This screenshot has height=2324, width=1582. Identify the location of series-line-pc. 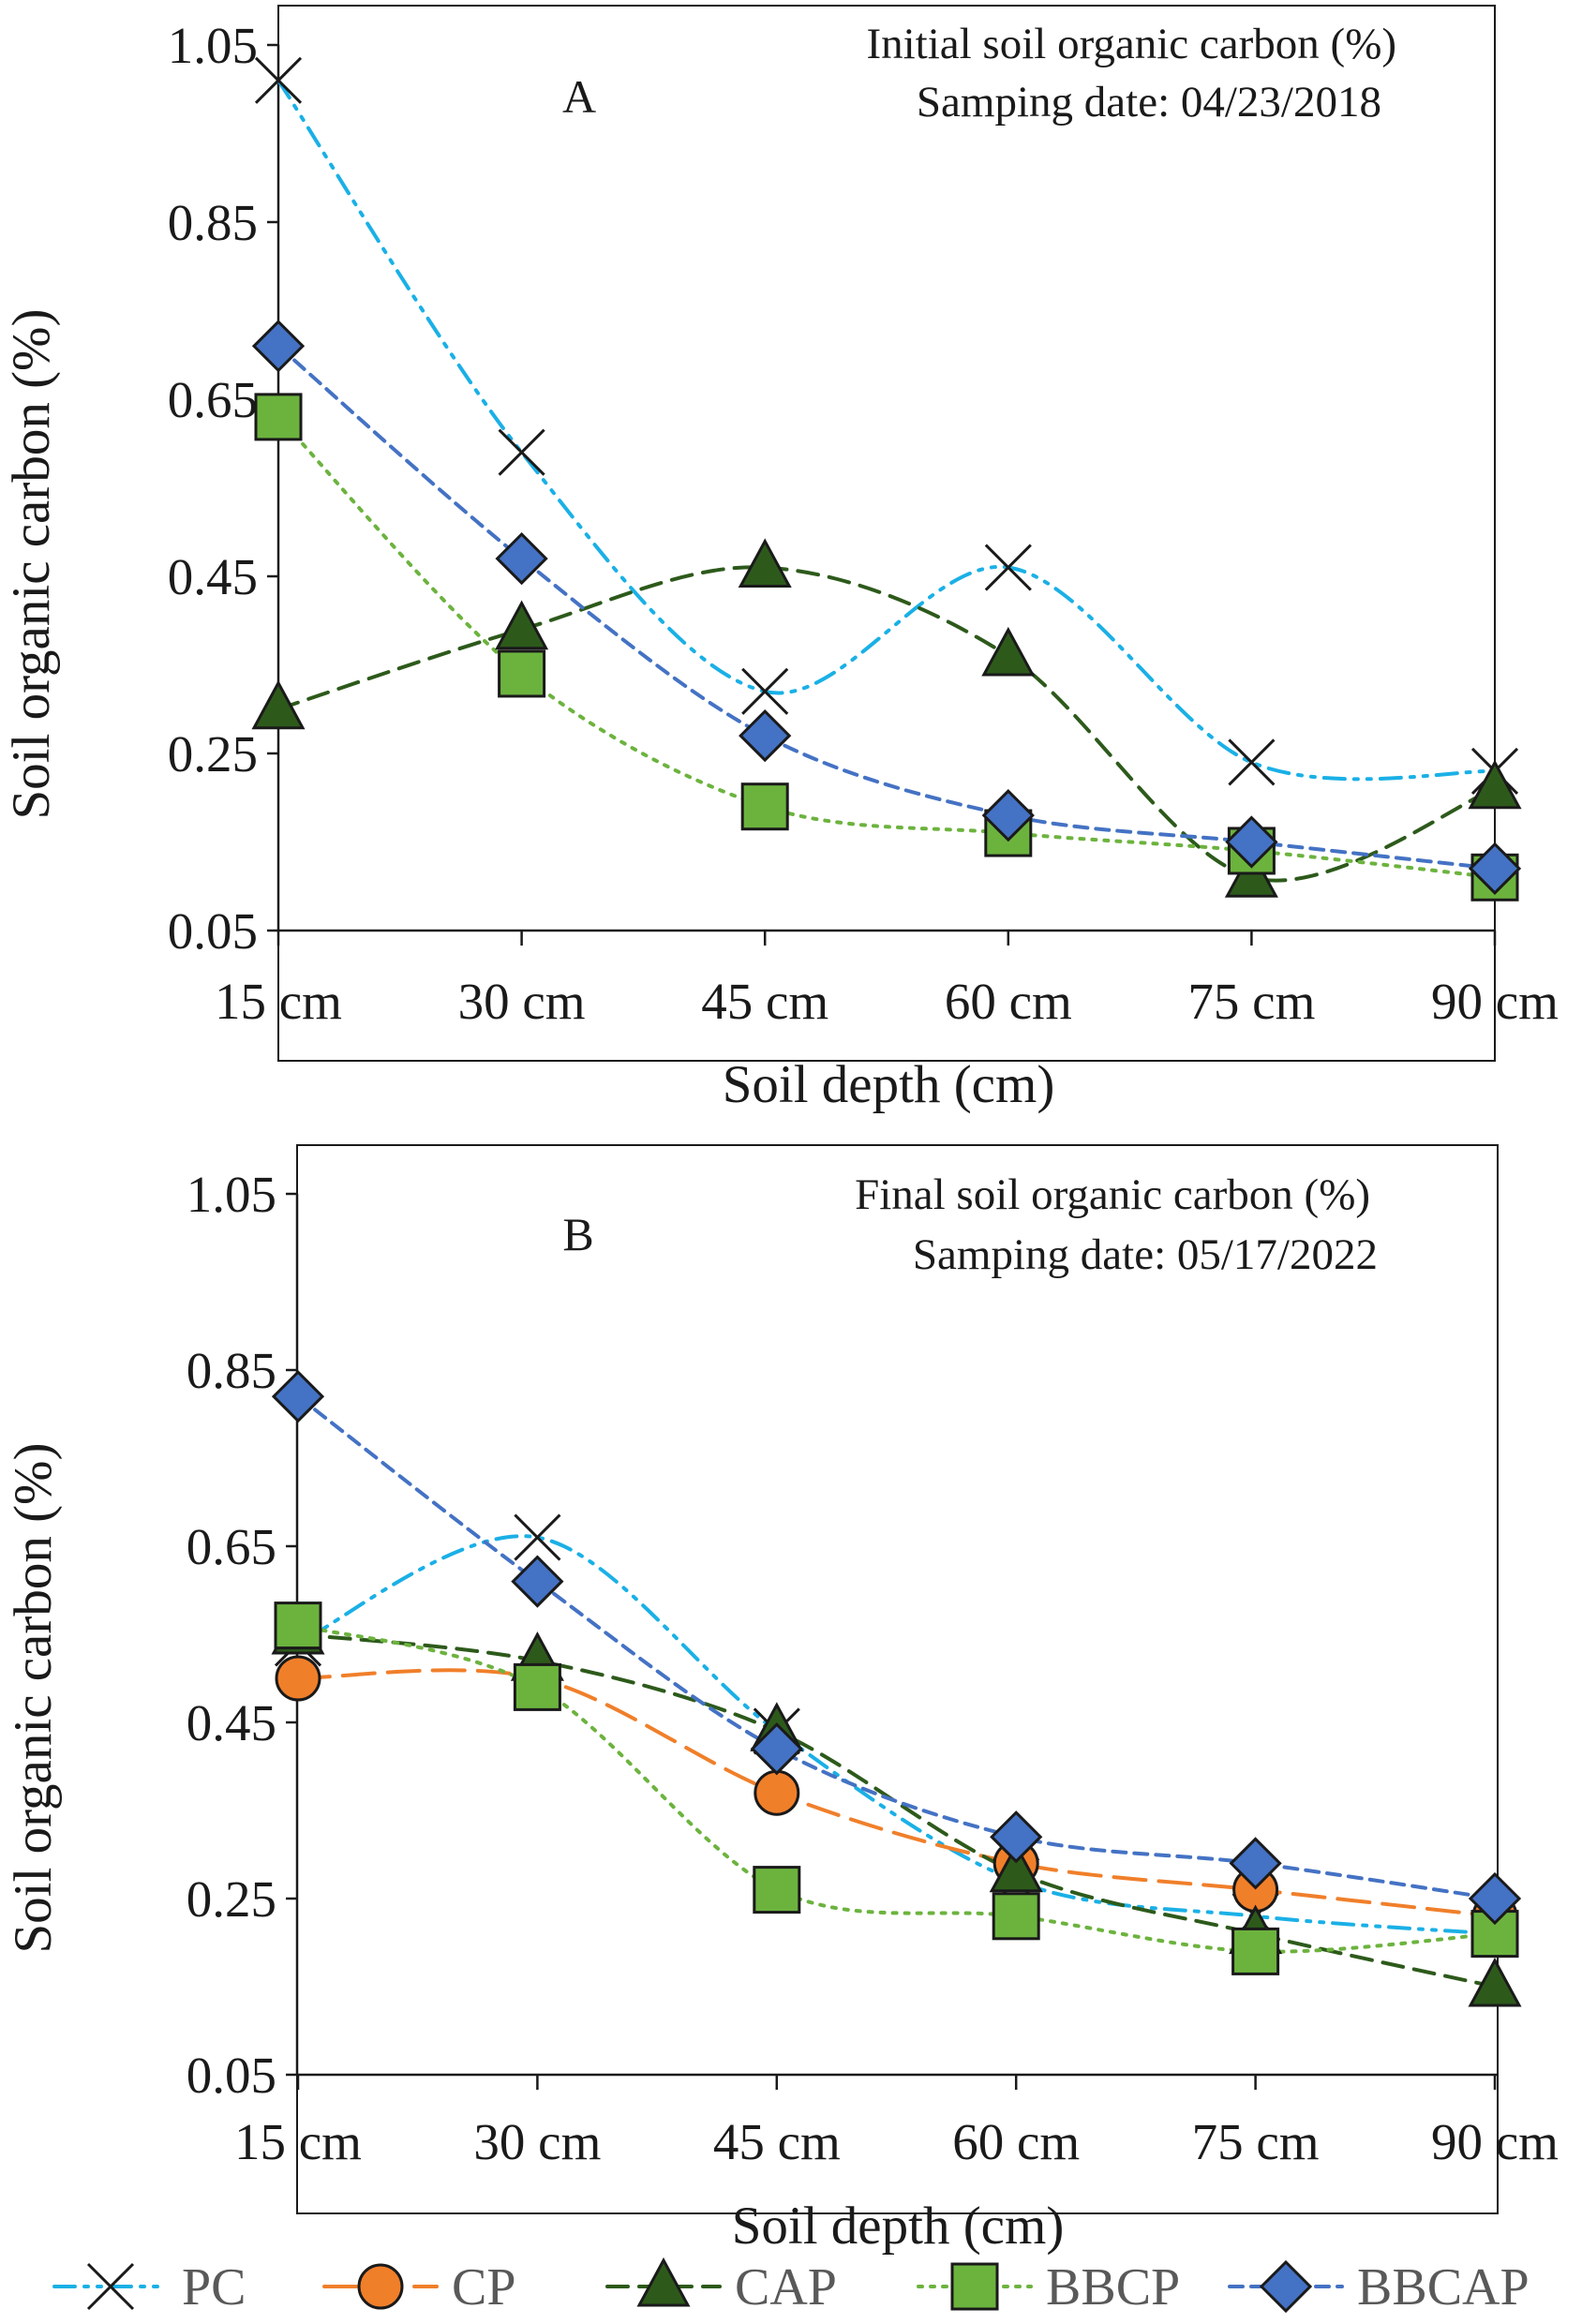
(897, 1735).